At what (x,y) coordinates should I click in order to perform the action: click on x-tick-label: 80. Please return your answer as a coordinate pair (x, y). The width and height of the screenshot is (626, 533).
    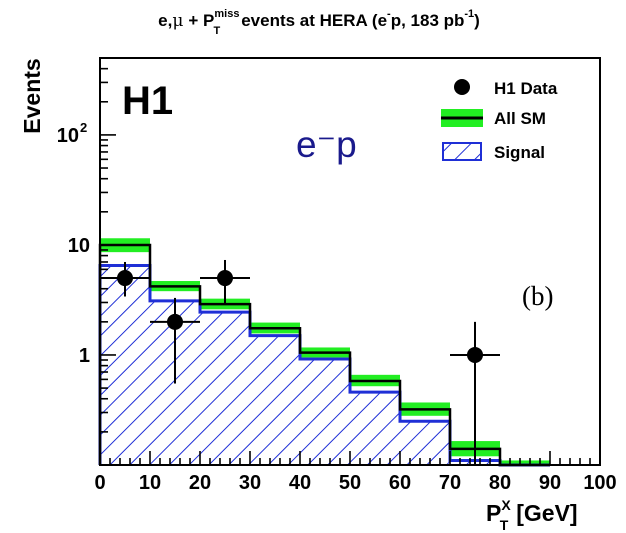
    Looking at the image, I should click on (500, 483).